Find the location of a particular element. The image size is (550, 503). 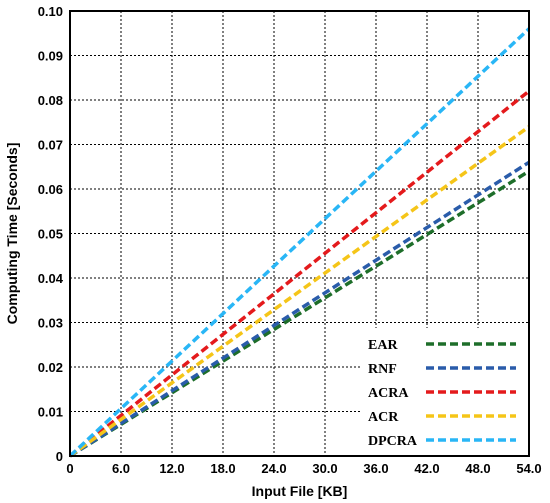

x-tick-label: 24.0 is located at coordinates (273, 468).